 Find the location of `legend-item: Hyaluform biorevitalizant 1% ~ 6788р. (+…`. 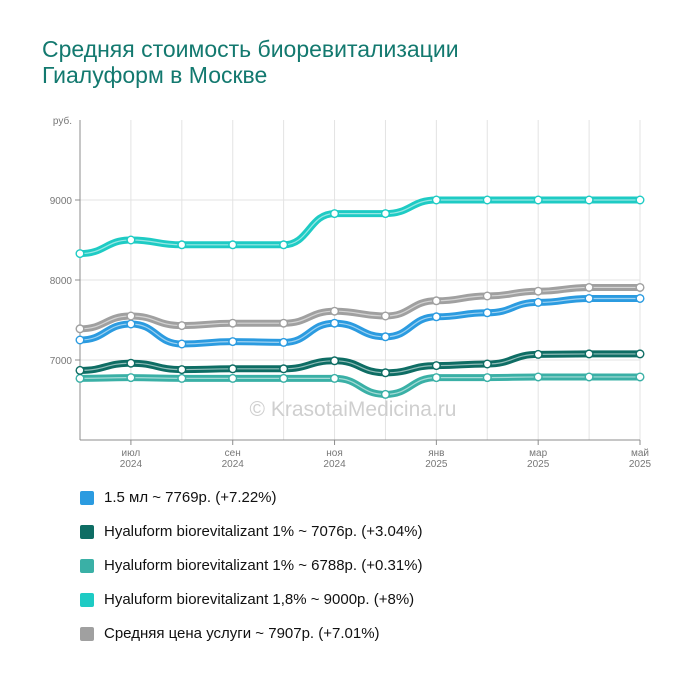

legend-item: Hyaluform biorevitalizant 1% ~ 6788р. (+… is located at coordinates (251, 571).